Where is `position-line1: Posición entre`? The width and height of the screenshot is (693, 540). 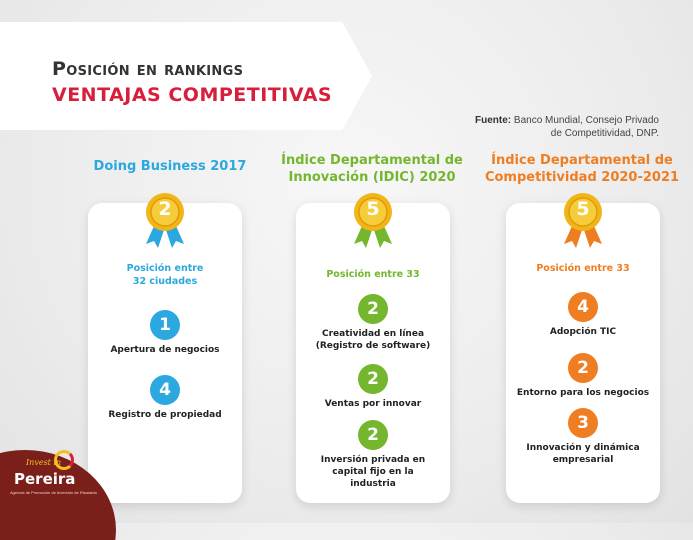
position-line1: Posición entre is located at coordinates (165, 268).